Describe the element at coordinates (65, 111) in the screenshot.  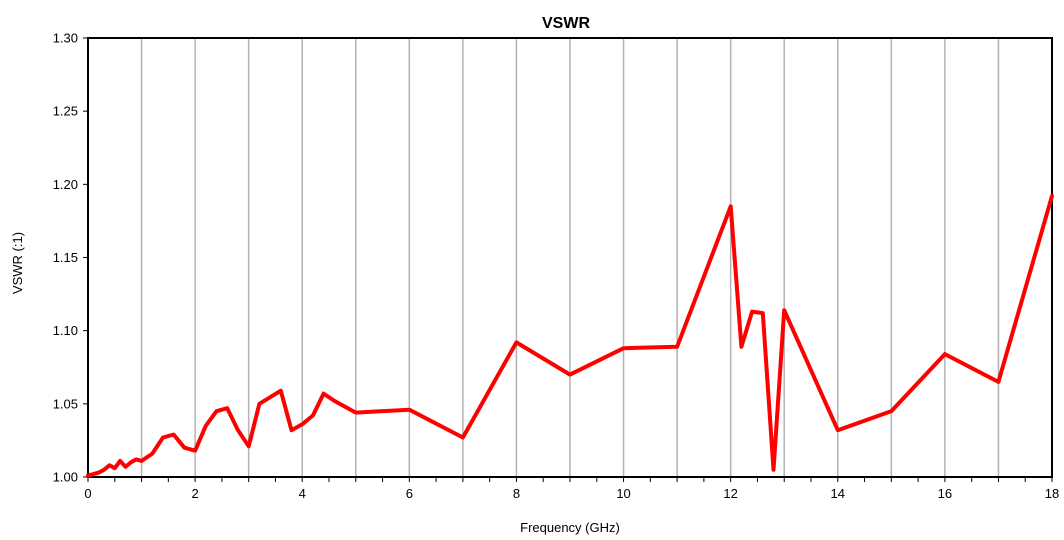
I see `y-tick-label: 1.25` at that location.